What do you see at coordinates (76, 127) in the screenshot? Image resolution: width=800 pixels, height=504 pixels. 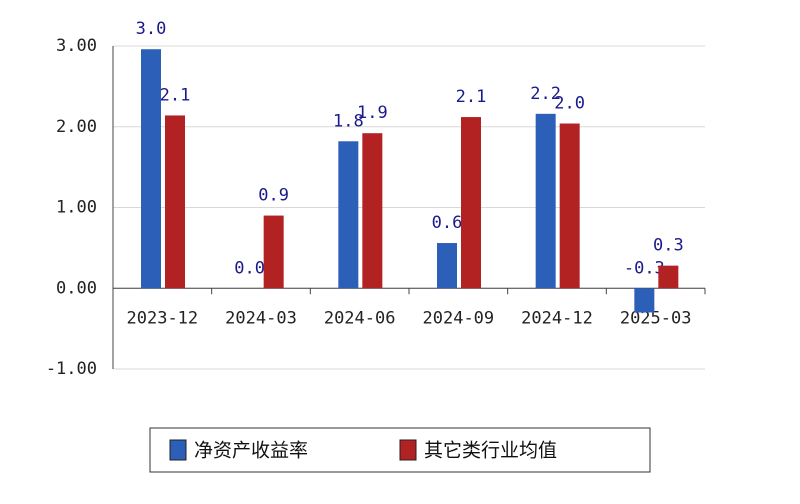 I see `y-tick-label: 2.00` at bounding box center [76, 127].